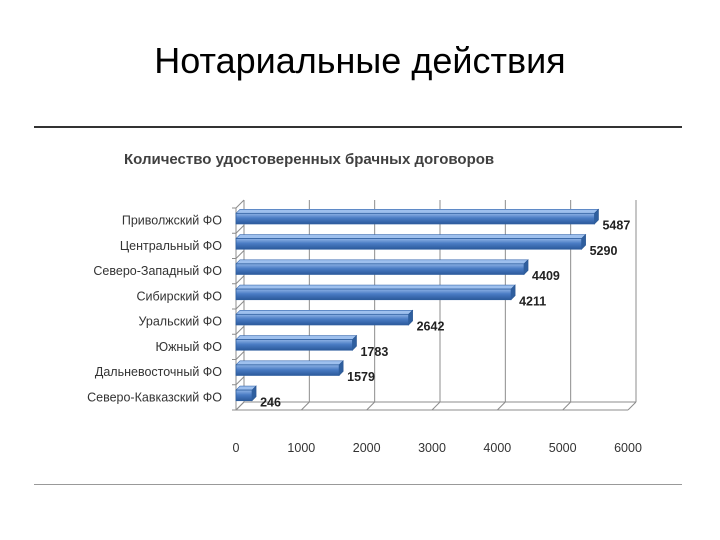 This screenshot has height=540, width=720. Describe the element at coordinates (432, 448) in the screenshot. I see `x-tick-label: 3000` at that location.